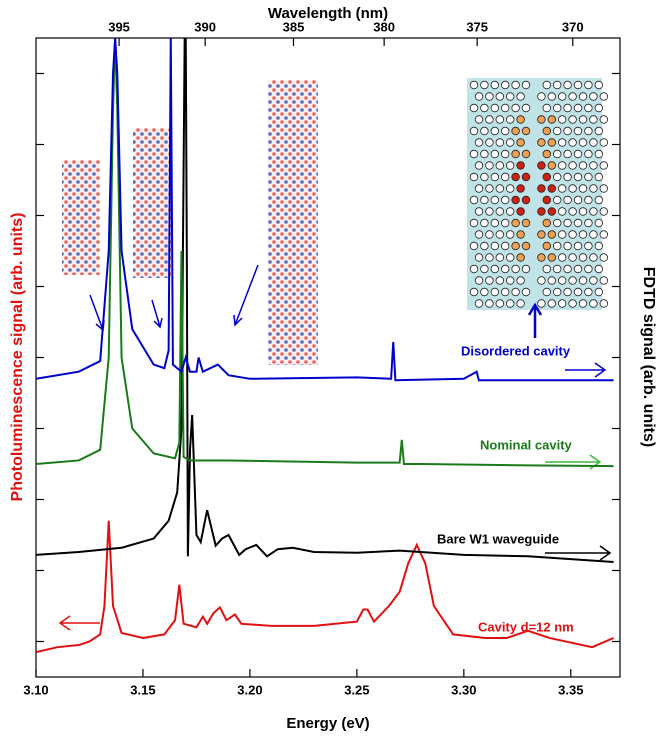 Image resolution: width=666 pixels, height=746 pixels. What do you see at coordinates (648, 357) in the screenshot?
I see `y2-axis-title: FDTD signal (arb. units)` at bounding box center [648, 357].